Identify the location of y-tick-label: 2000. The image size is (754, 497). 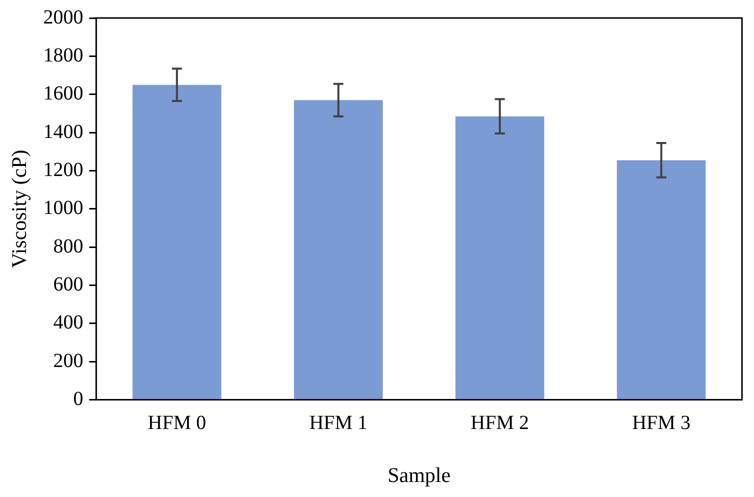
(63, 17).